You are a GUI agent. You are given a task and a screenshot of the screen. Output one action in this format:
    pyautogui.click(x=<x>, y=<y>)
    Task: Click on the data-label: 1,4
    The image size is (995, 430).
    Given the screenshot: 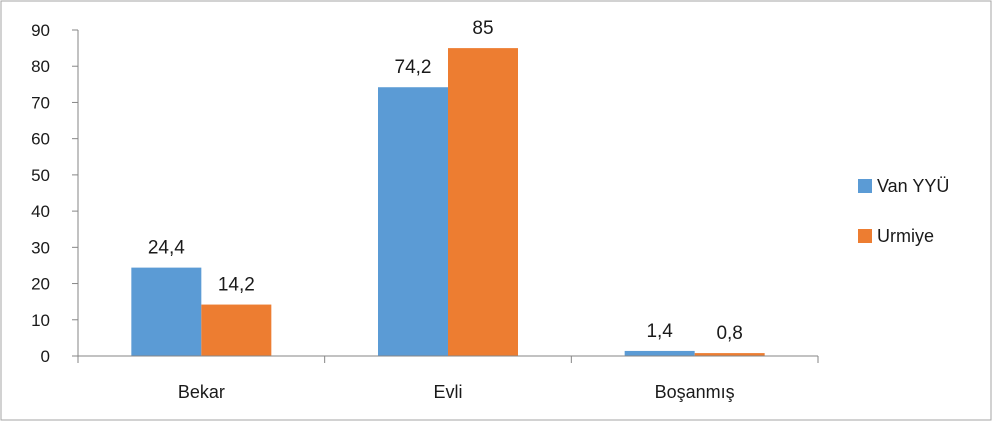 What is the action you would take?
    pyautogui.click(x=659, y=331)
    